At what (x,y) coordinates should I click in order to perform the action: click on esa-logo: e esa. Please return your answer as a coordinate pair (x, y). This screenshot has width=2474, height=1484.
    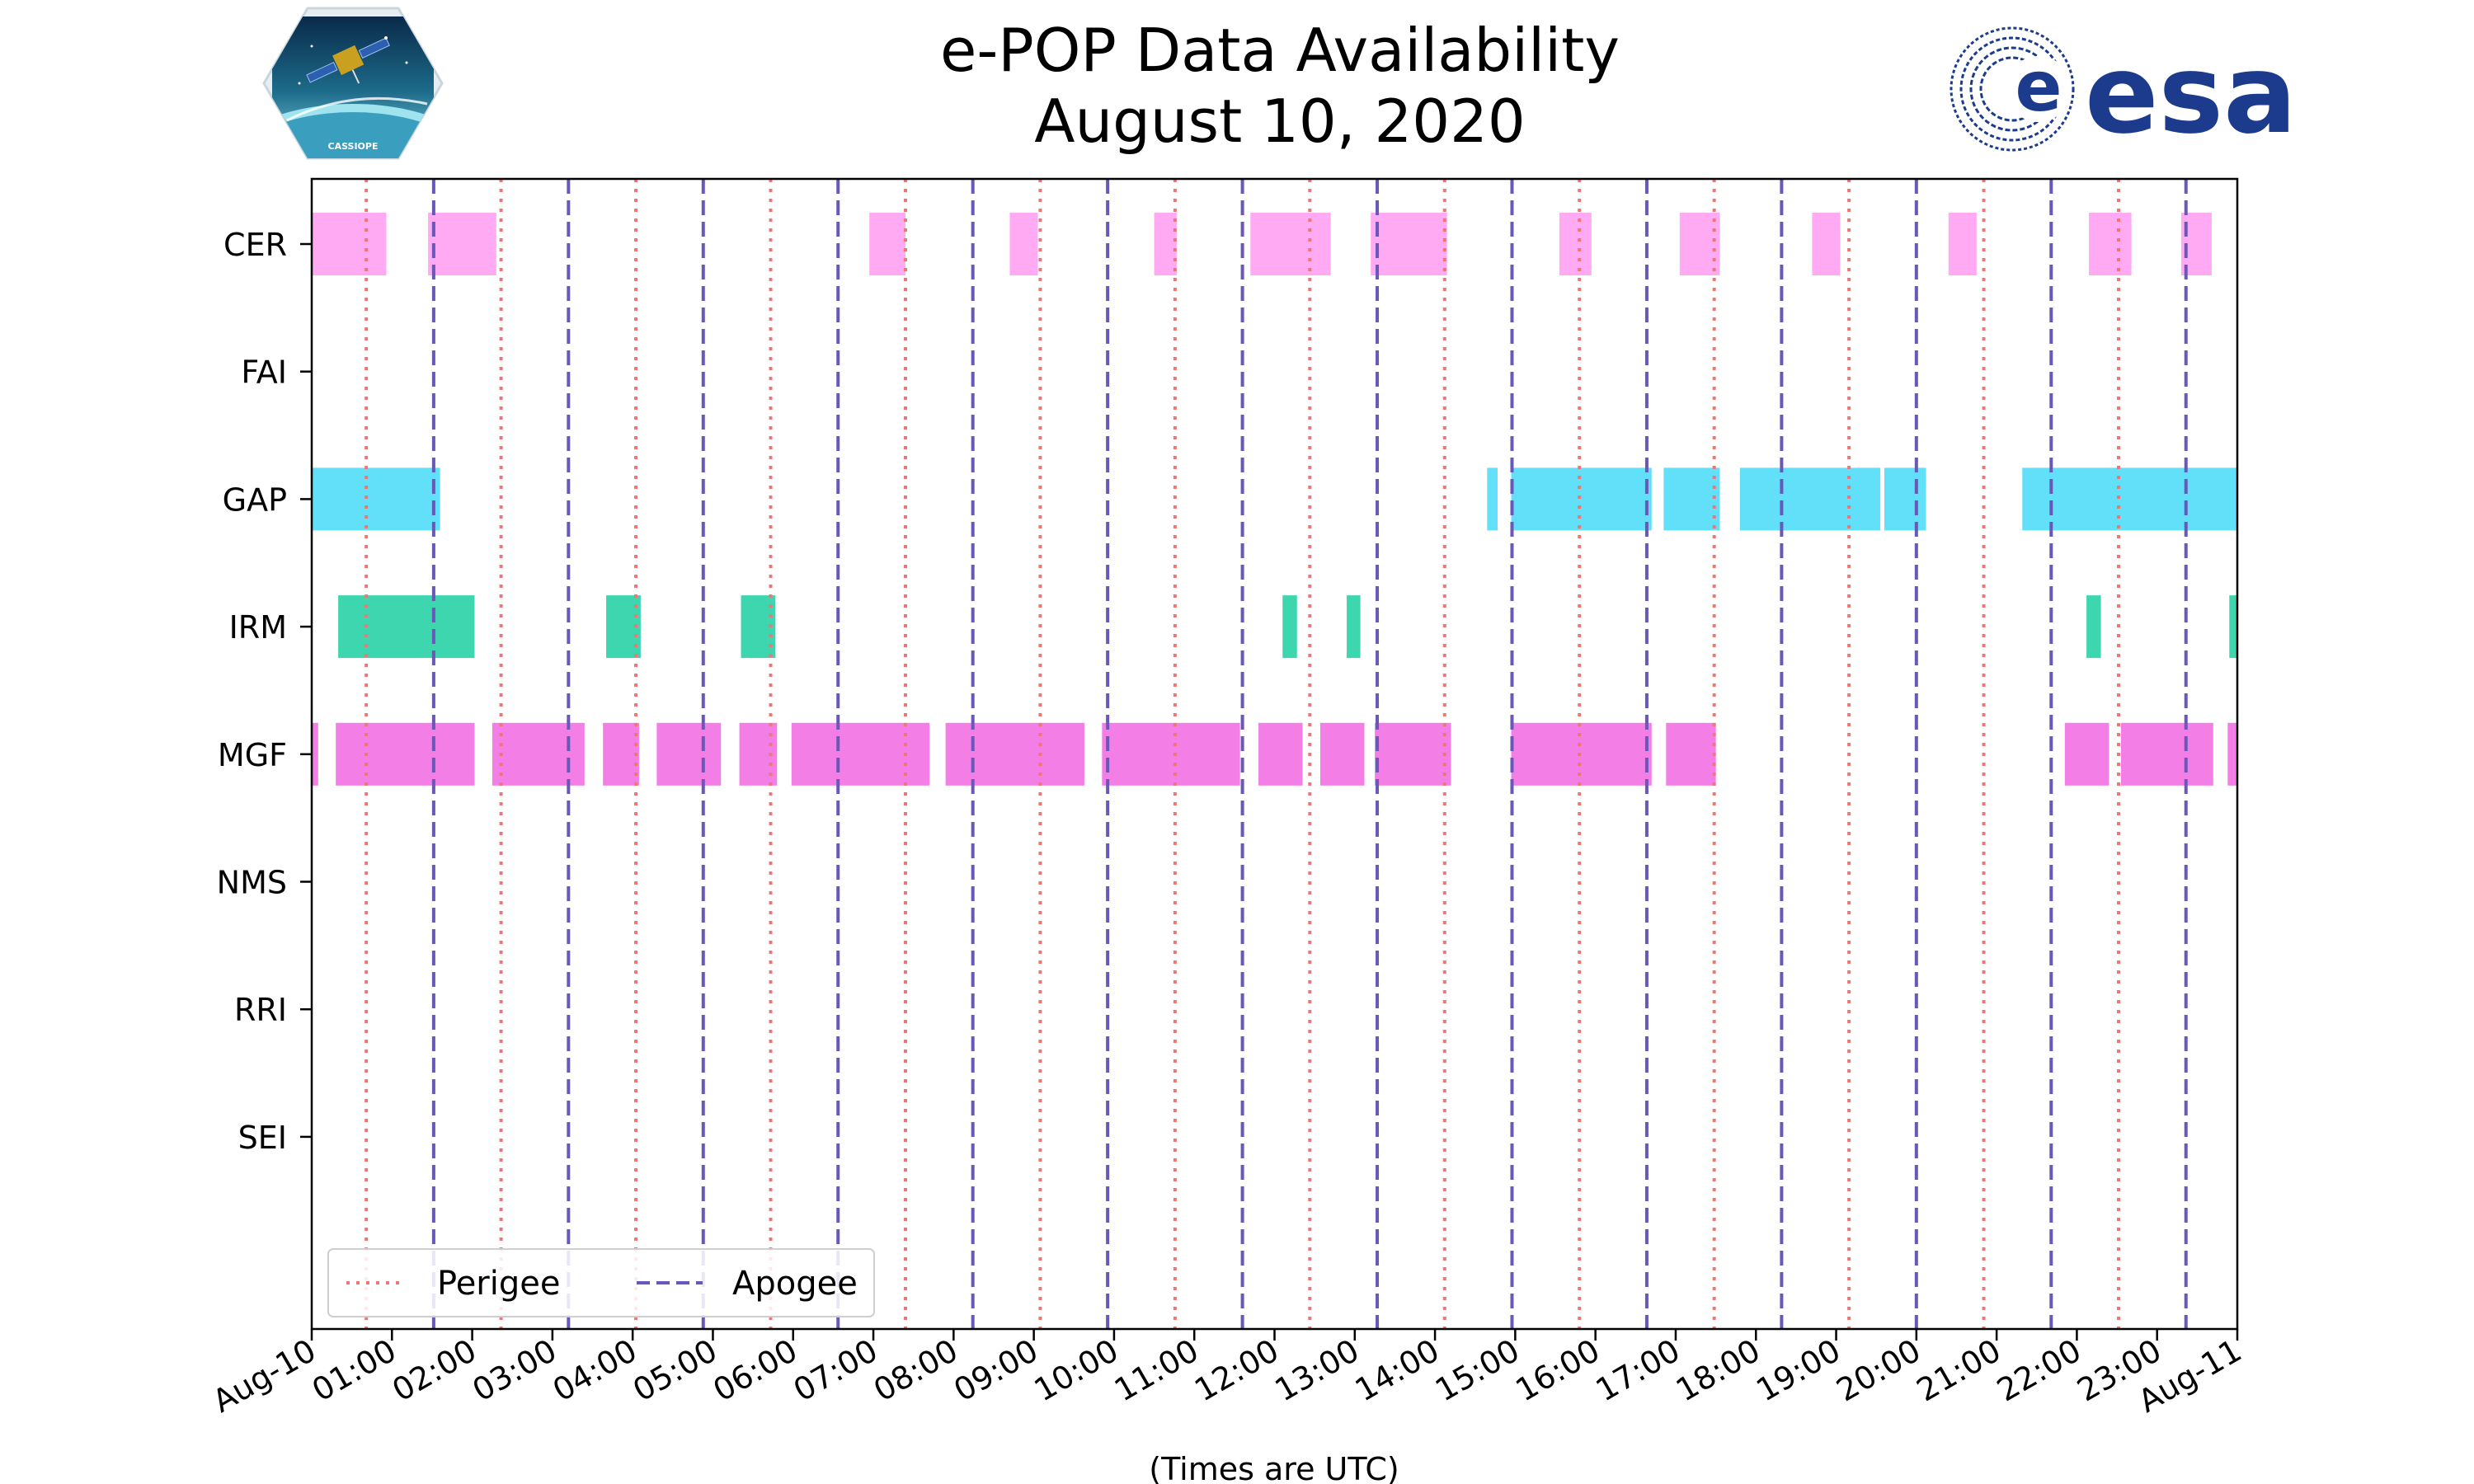
    Looking at the image, I should click on (2123, 90).